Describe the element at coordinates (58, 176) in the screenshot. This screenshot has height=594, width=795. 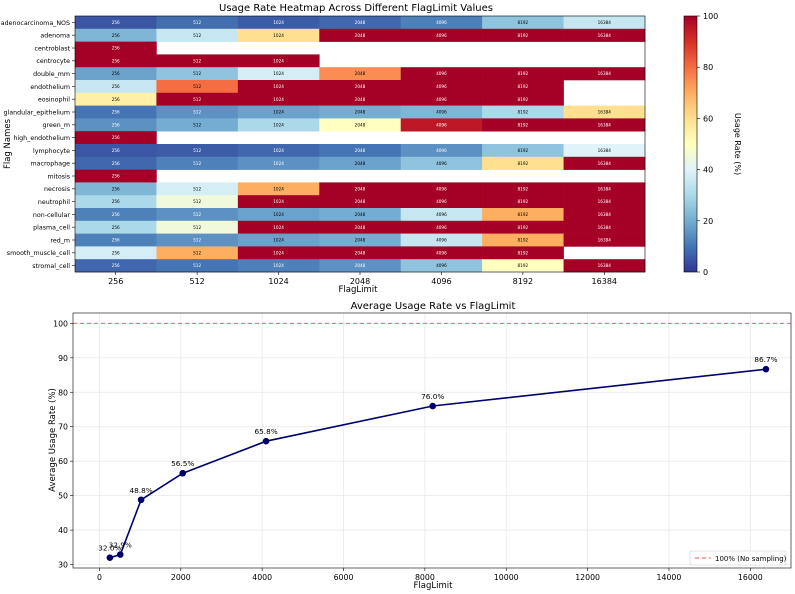
I see `y-tick-label: mitosis` at that location.